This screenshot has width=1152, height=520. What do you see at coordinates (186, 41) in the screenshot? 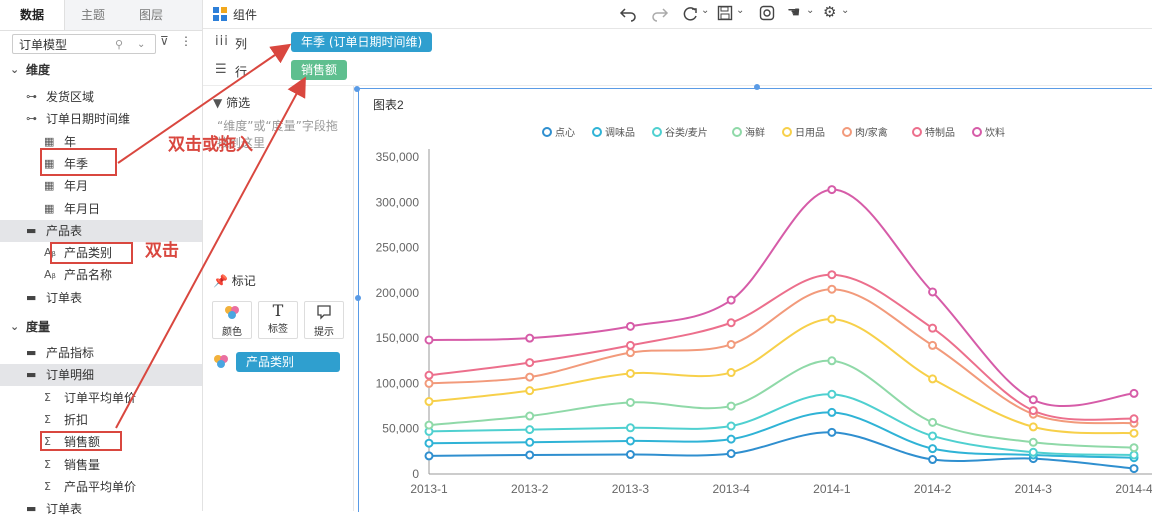
I see `more-options-icon: ⋮` at bounding box center [186, 41].